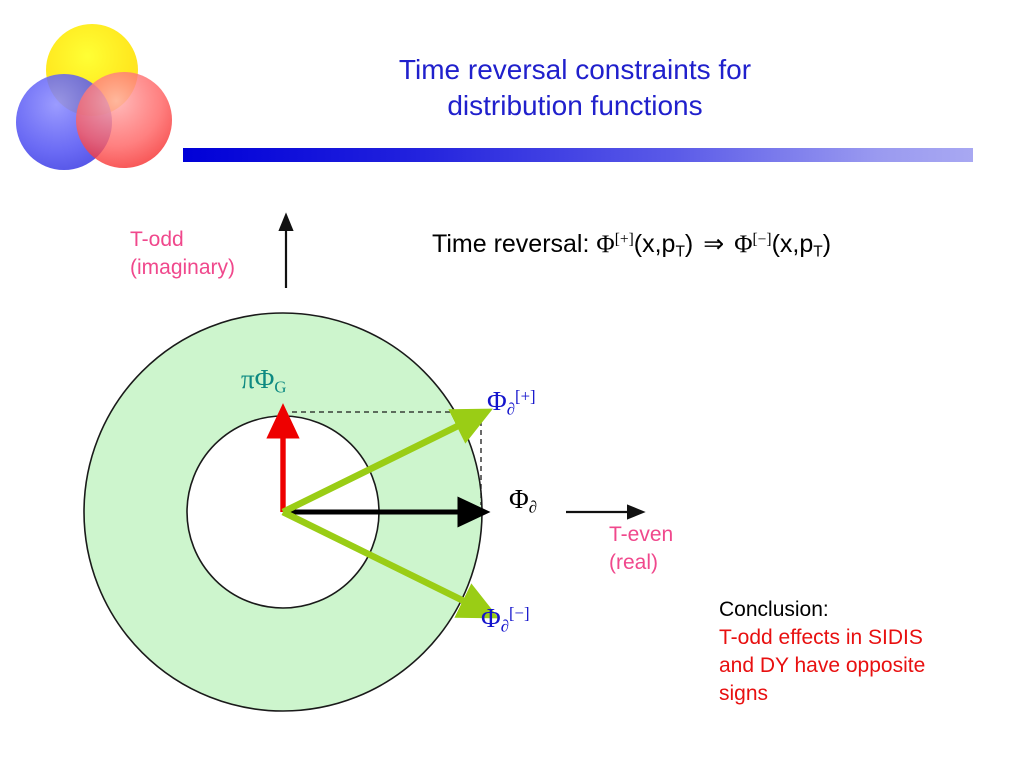 This screenshot has width=1024, height=768. Describe the element at coordinates (821, 638) in the screenshot. I see `conclusion-line-1: T-odd effects in SIDIS` at that location.